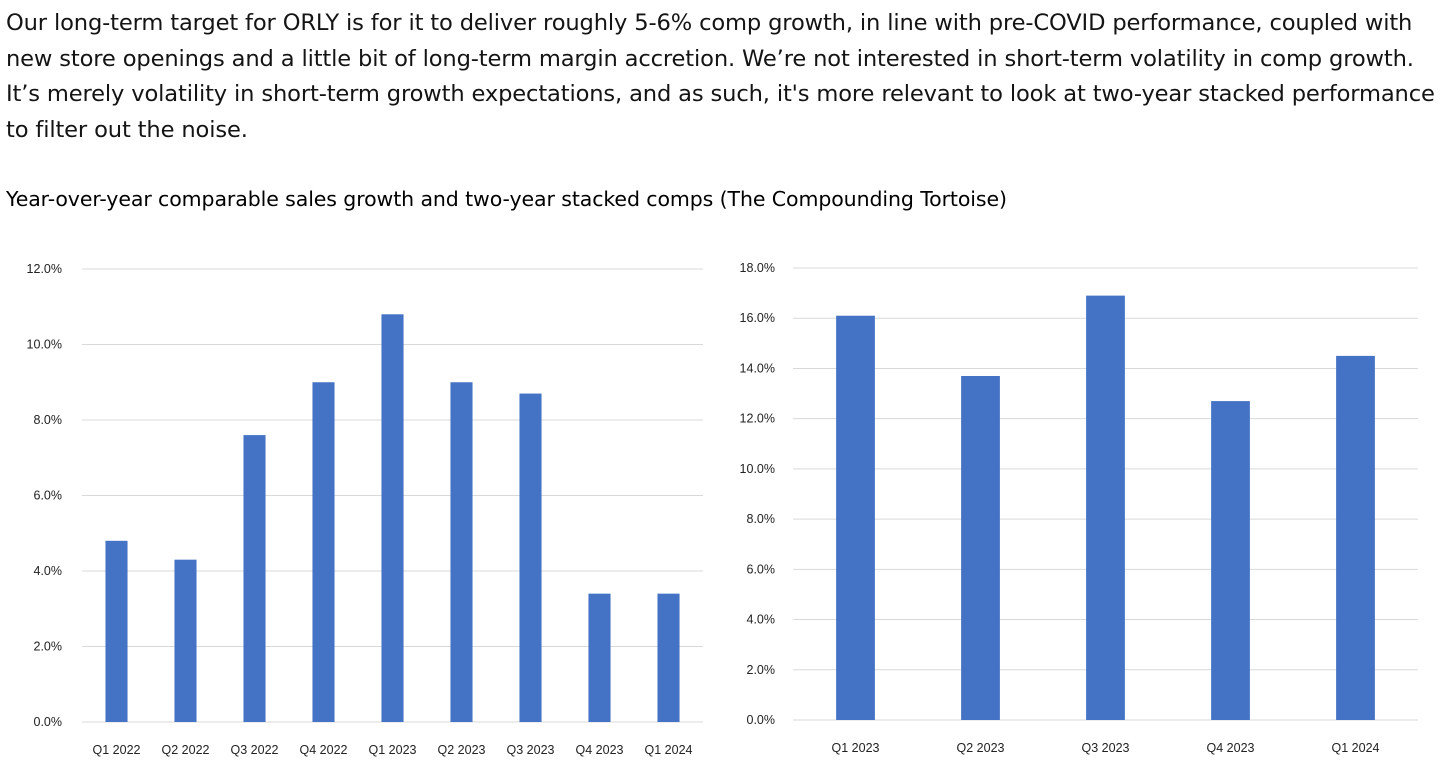 The image size is (1444, 772). Describe the element at coordinates (117, 750) in the screenshot. I see `x-tick-label: Q1 2022` at that location.